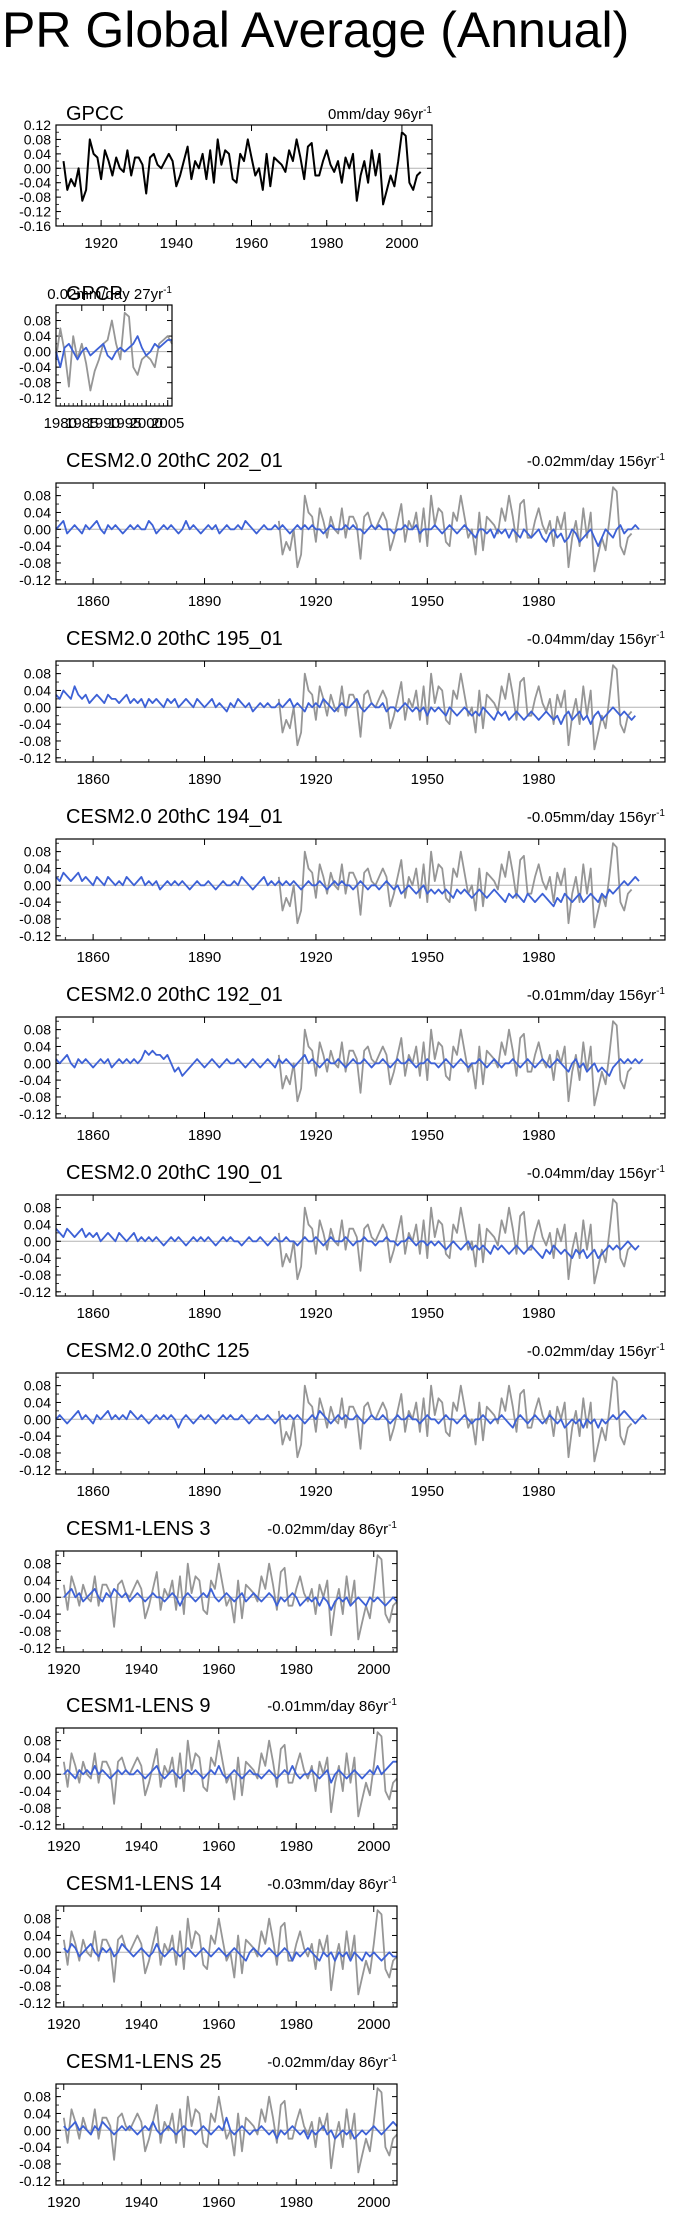  I want to click on trend-value: -0.02mm/day 86yr, so click(327, 1529).